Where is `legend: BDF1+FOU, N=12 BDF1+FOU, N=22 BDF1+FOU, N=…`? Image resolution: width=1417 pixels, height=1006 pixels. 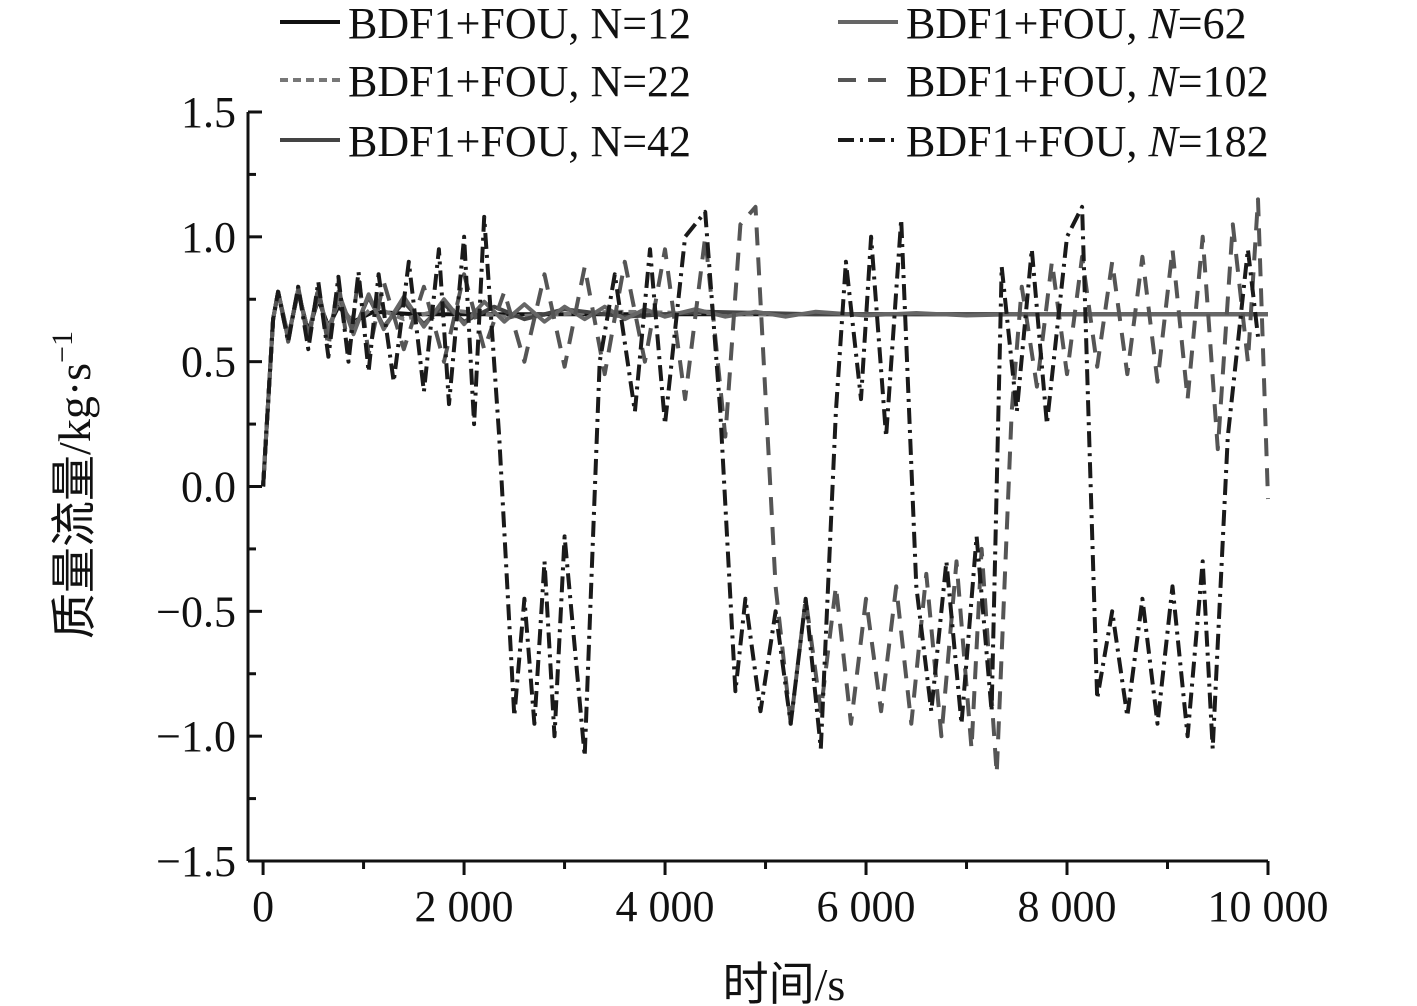
legend: BDF1+FOU, N=12 BDF1+FOU, N=22 BDF1+FOU, N=… is located at coordinates (774, 83).